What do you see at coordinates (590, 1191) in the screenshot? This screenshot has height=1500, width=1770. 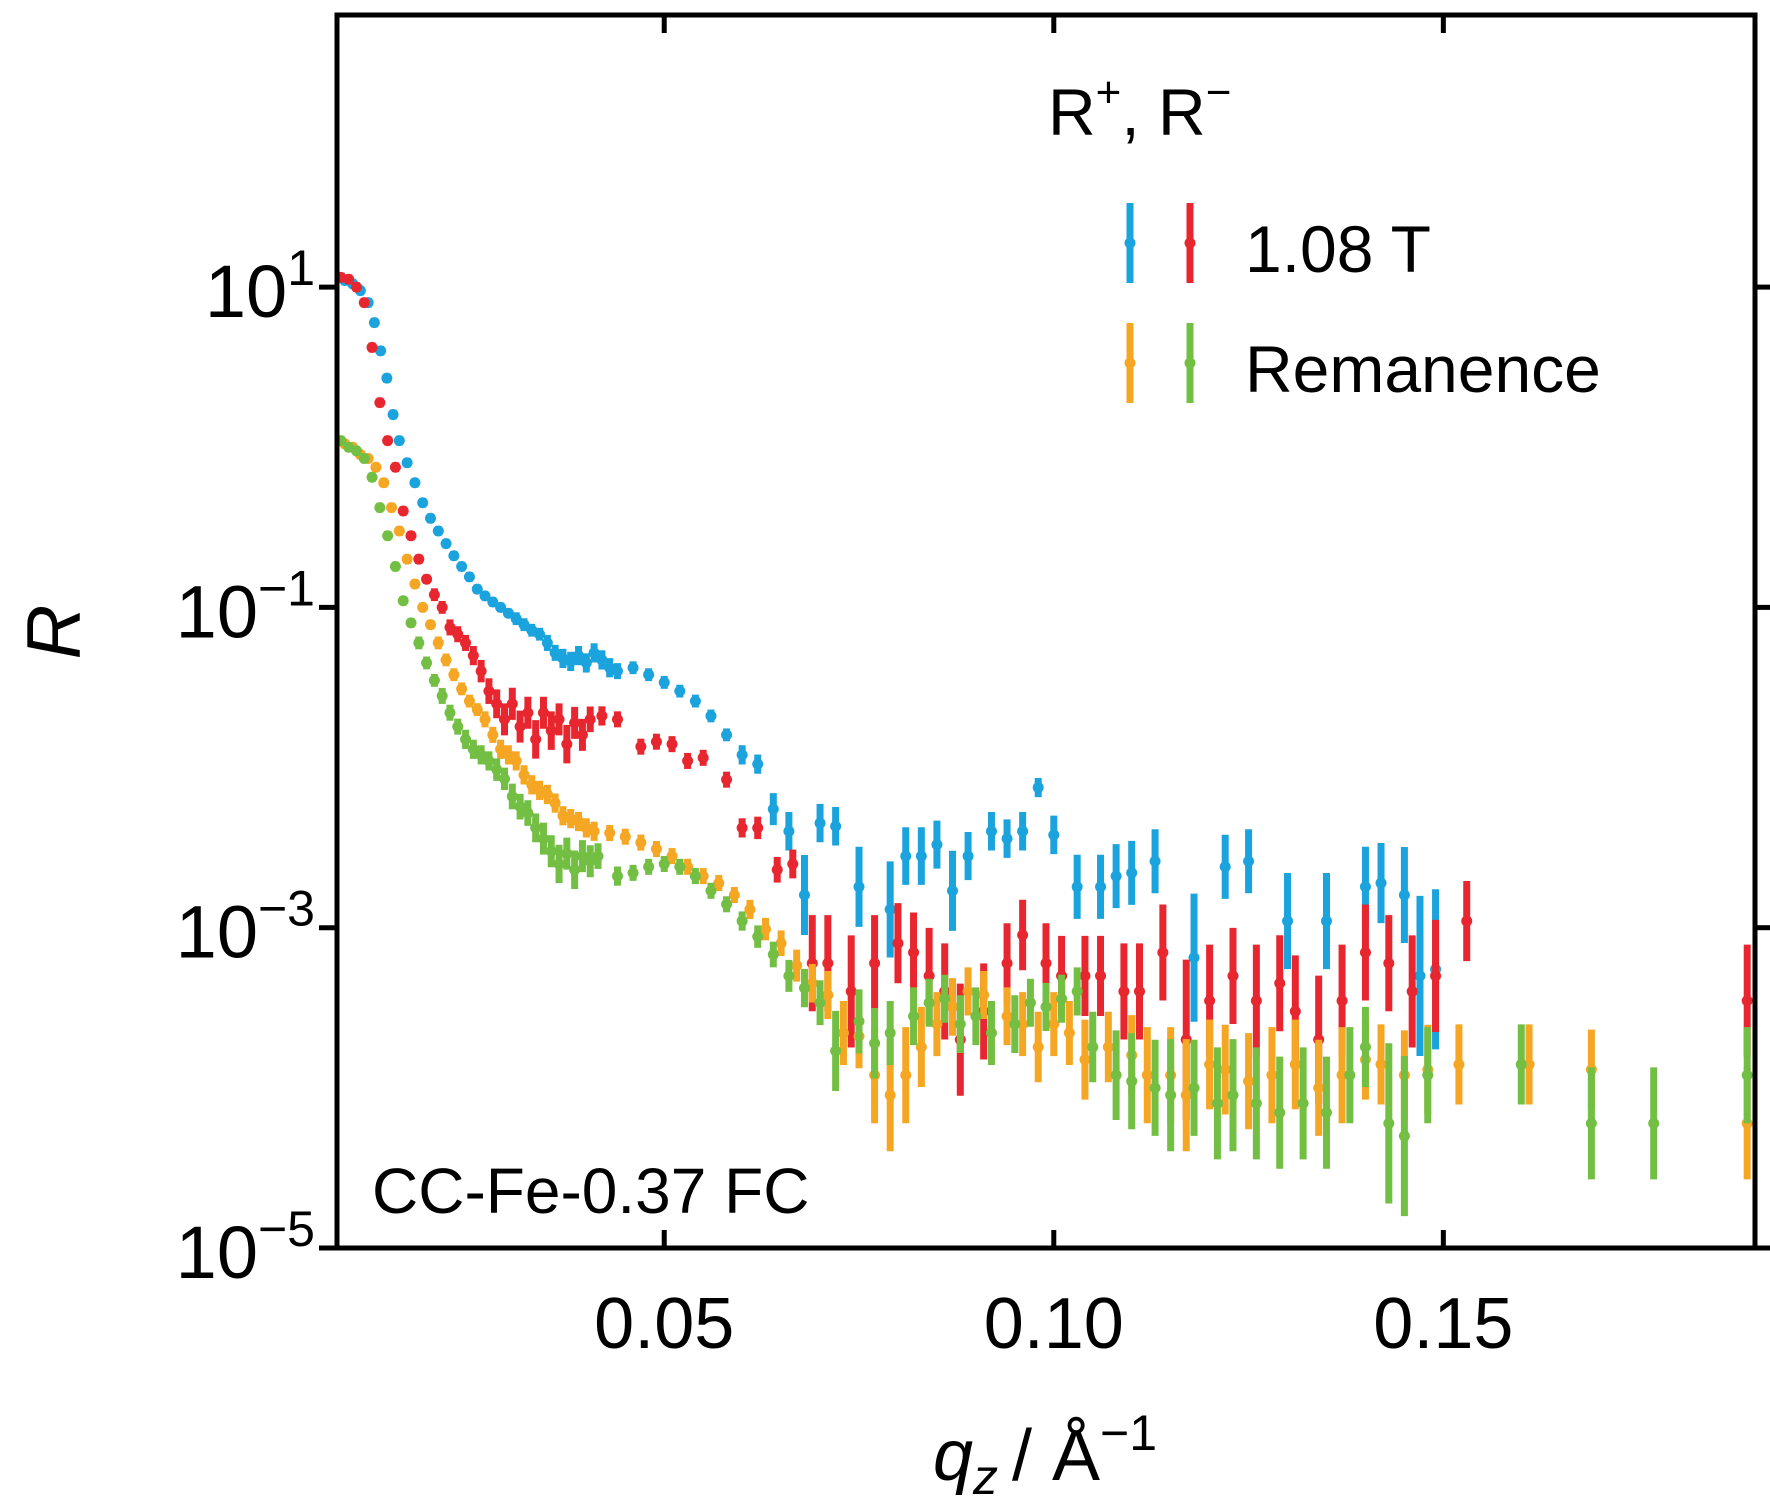 I see `sample-annotation: CC-Fe-0.37 FC` at bounding box center [590, 1191].